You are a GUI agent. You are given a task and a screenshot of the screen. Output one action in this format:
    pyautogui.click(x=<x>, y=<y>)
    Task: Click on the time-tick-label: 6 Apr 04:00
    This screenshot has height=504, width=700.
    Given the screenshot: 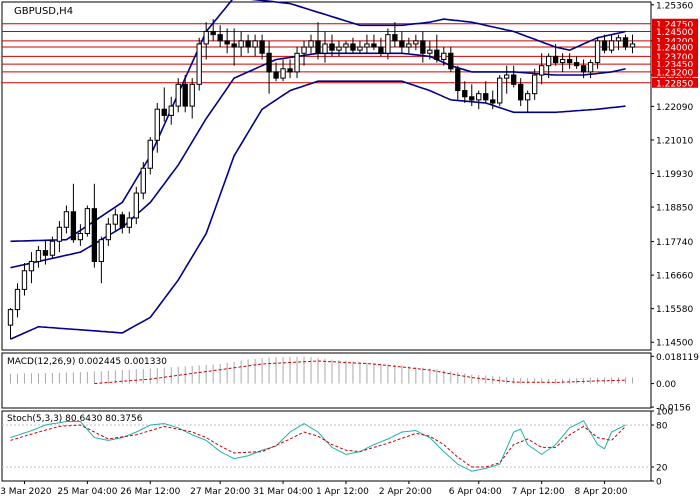 What is the action you would take?
    pyautogui.click(x=475, y=492)
    